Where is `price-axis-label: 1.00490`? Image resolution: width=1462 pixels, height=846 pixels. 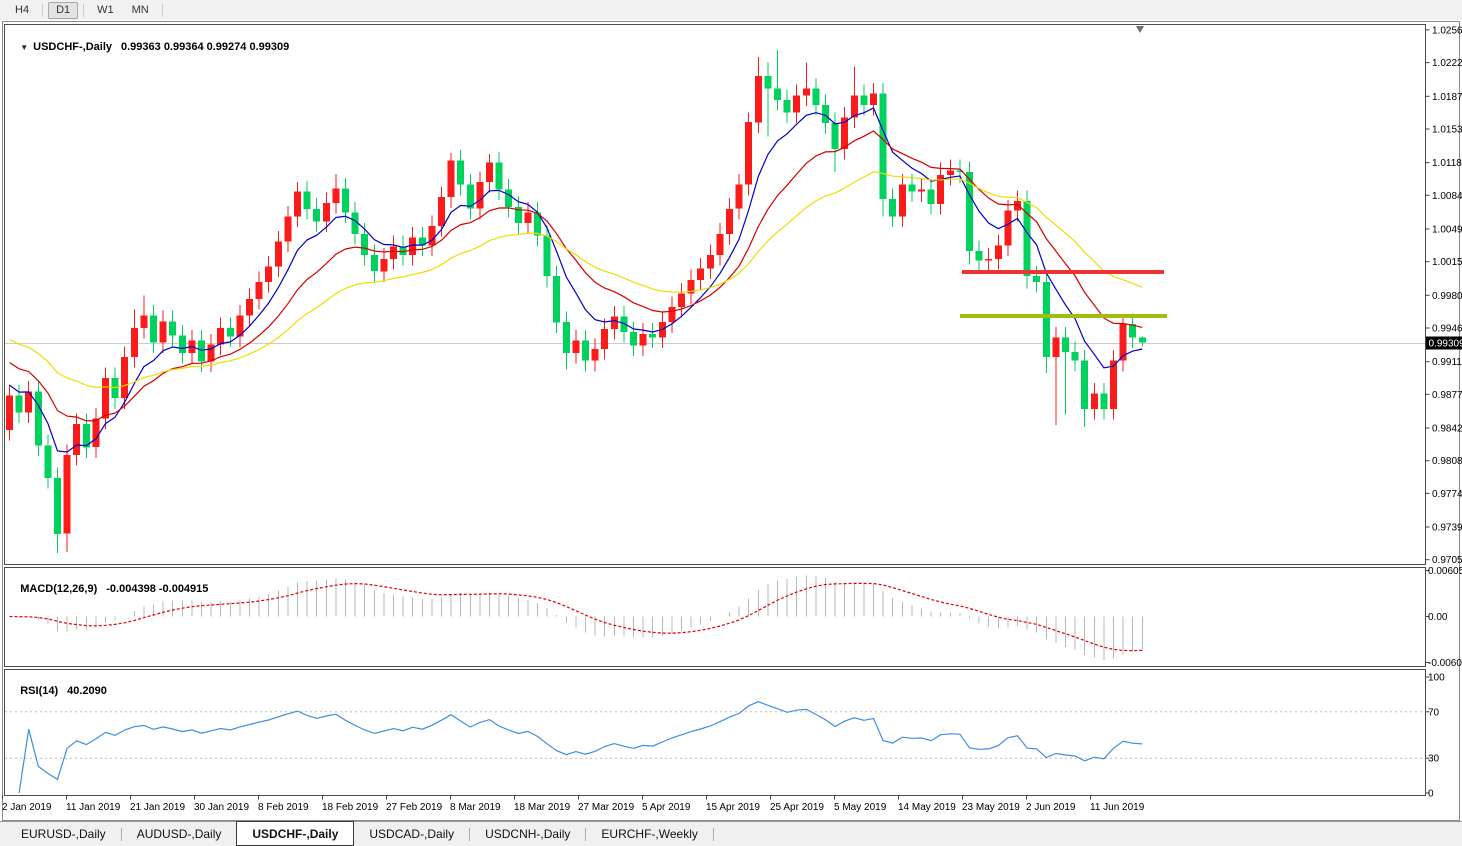 price-axis-label: 1.00490 is located at coordinates (1447, 230).